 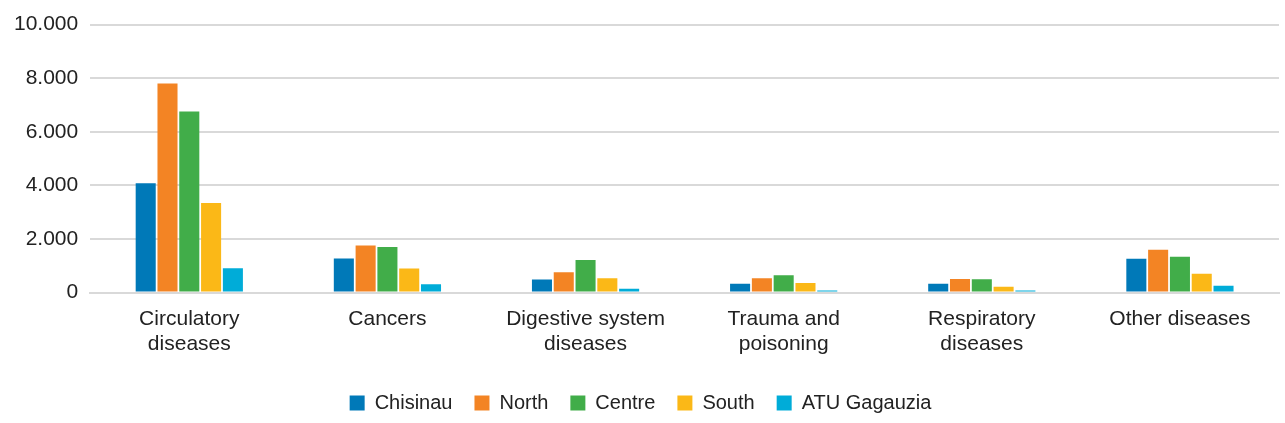 What do you see at coordinates (52, 76) in the screenshot?
I see `y-tick-label: 8.000` at bounding box center [52, 76].